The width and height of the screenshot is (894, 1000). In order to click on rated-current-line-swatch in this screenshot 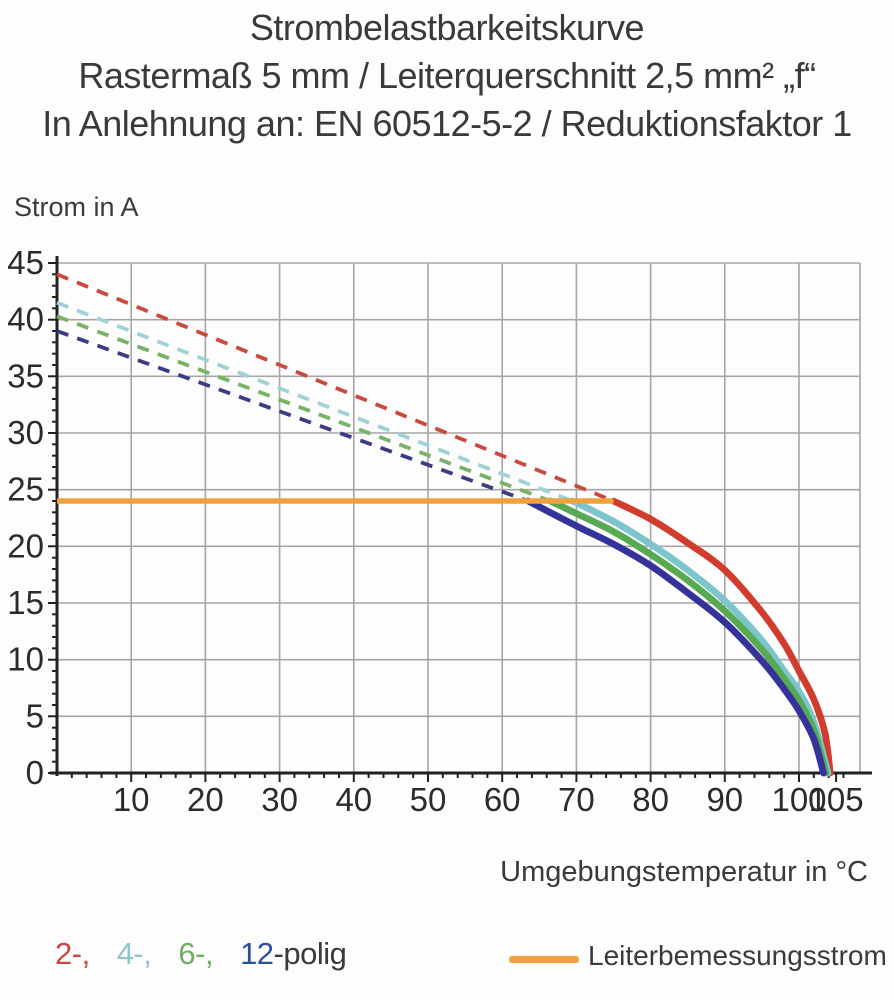, I will do `click(544, 959)`.